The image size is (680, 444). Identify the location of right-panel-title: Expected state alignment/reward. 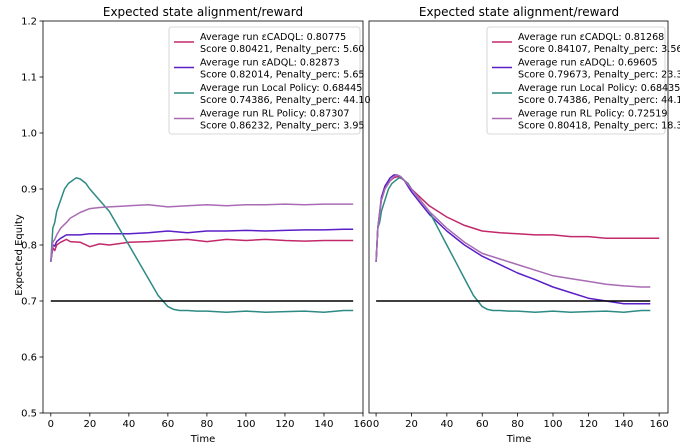
(519, 12).